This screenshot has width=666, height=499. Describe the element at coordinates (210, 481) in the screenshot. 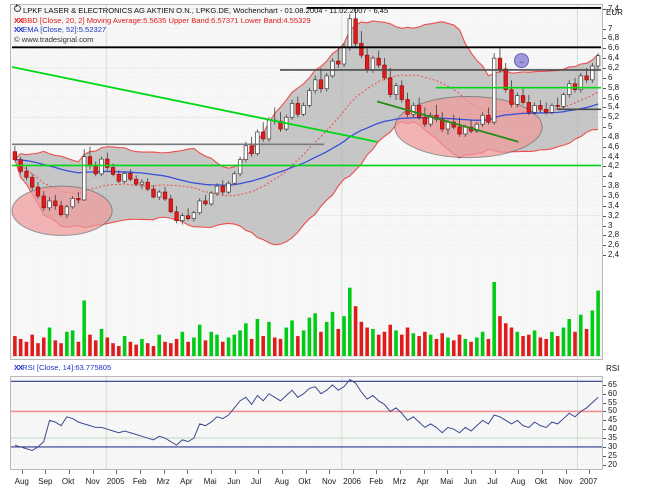

I see `date-axis-label: Mai` at that location.